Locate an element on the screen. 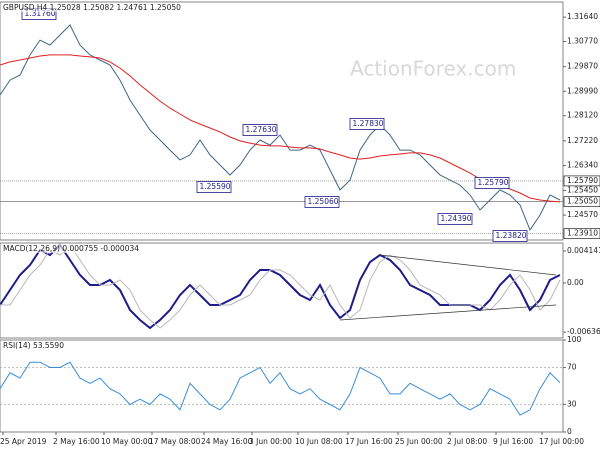 The width and height of the screenshot is (600, 454). series-line is located at coordinates (280, 388).